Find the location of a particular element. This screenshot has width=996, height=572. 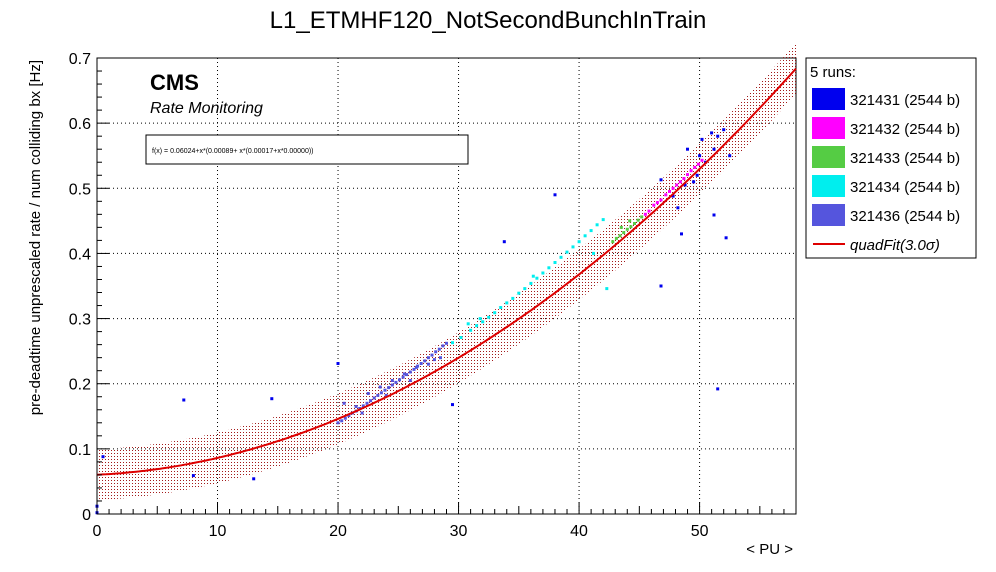

x-tick-label: 0 is located at coordinates (97, 531).